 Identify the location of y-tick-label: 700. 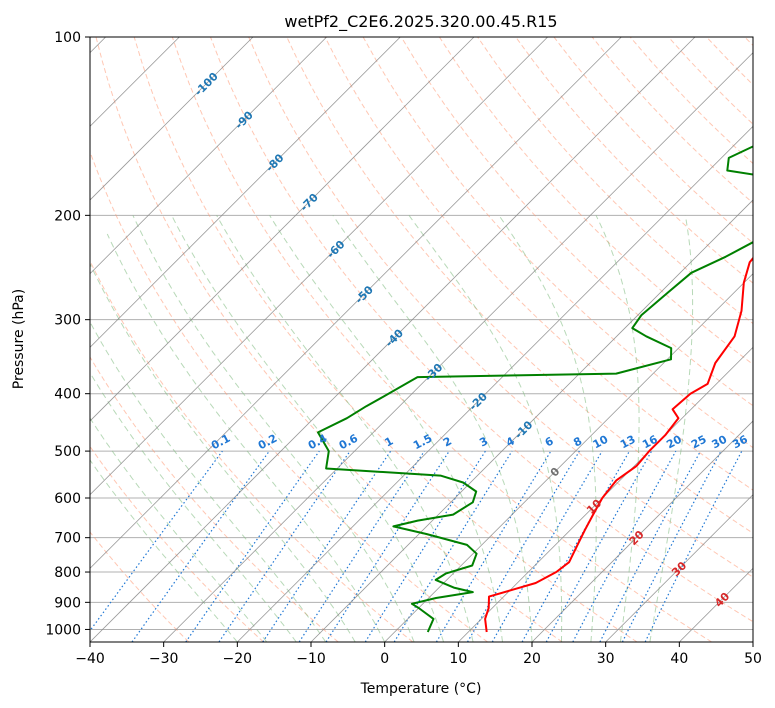
(67, 539).